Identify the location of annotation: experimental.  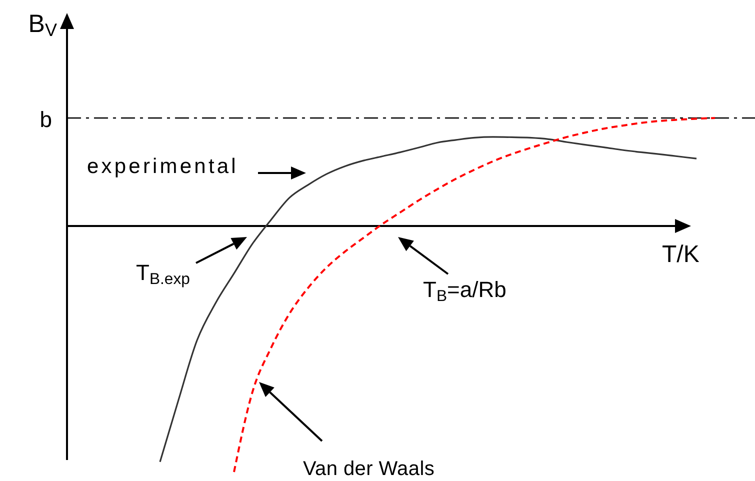
(162, 166).